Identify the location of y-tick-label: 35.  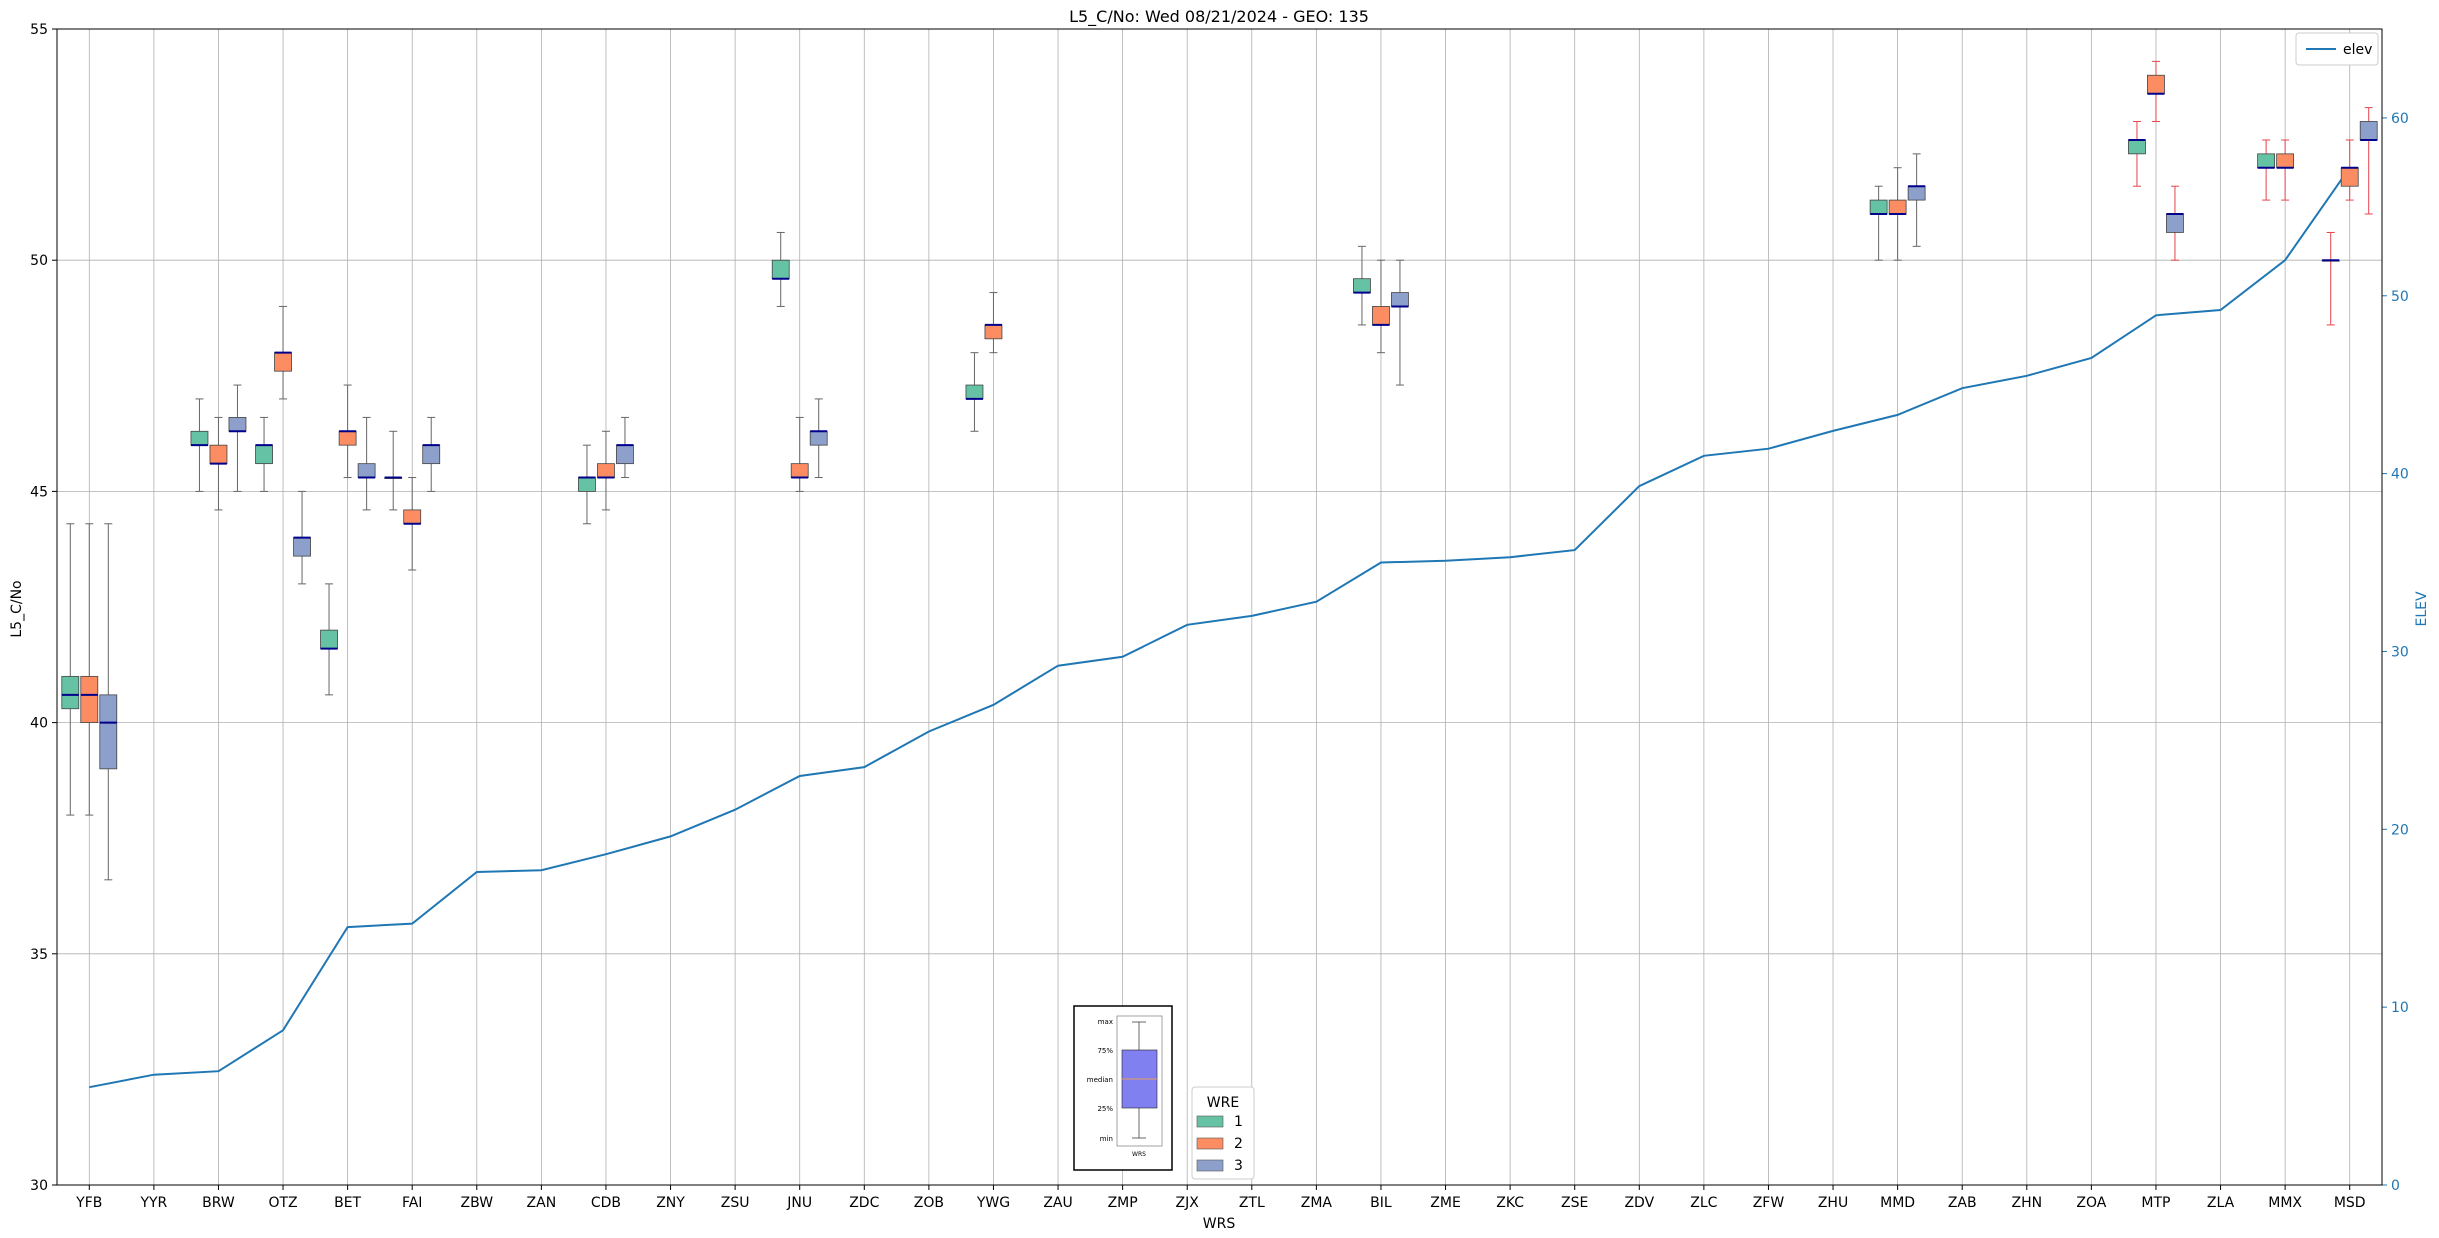
(39, 955).